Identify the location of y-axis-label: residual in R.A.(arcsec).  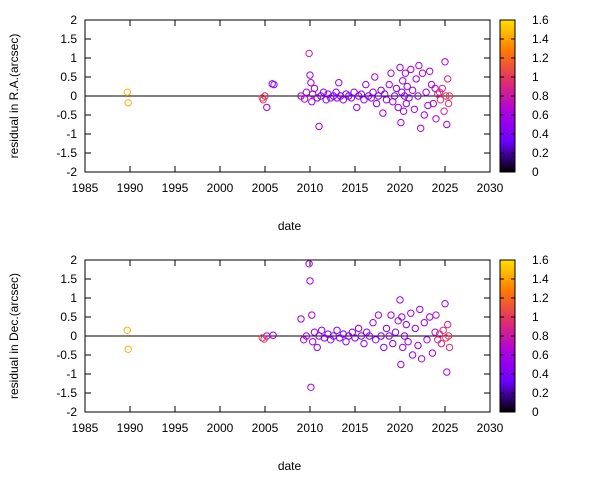
(14, 96).